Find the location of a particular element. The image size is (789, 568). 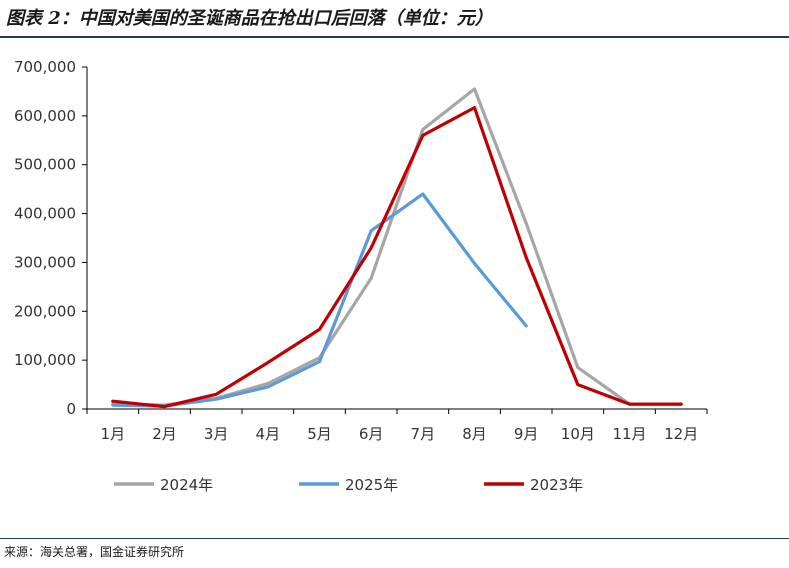

legend-label: 2023年 is located at coordinates (556, 485).